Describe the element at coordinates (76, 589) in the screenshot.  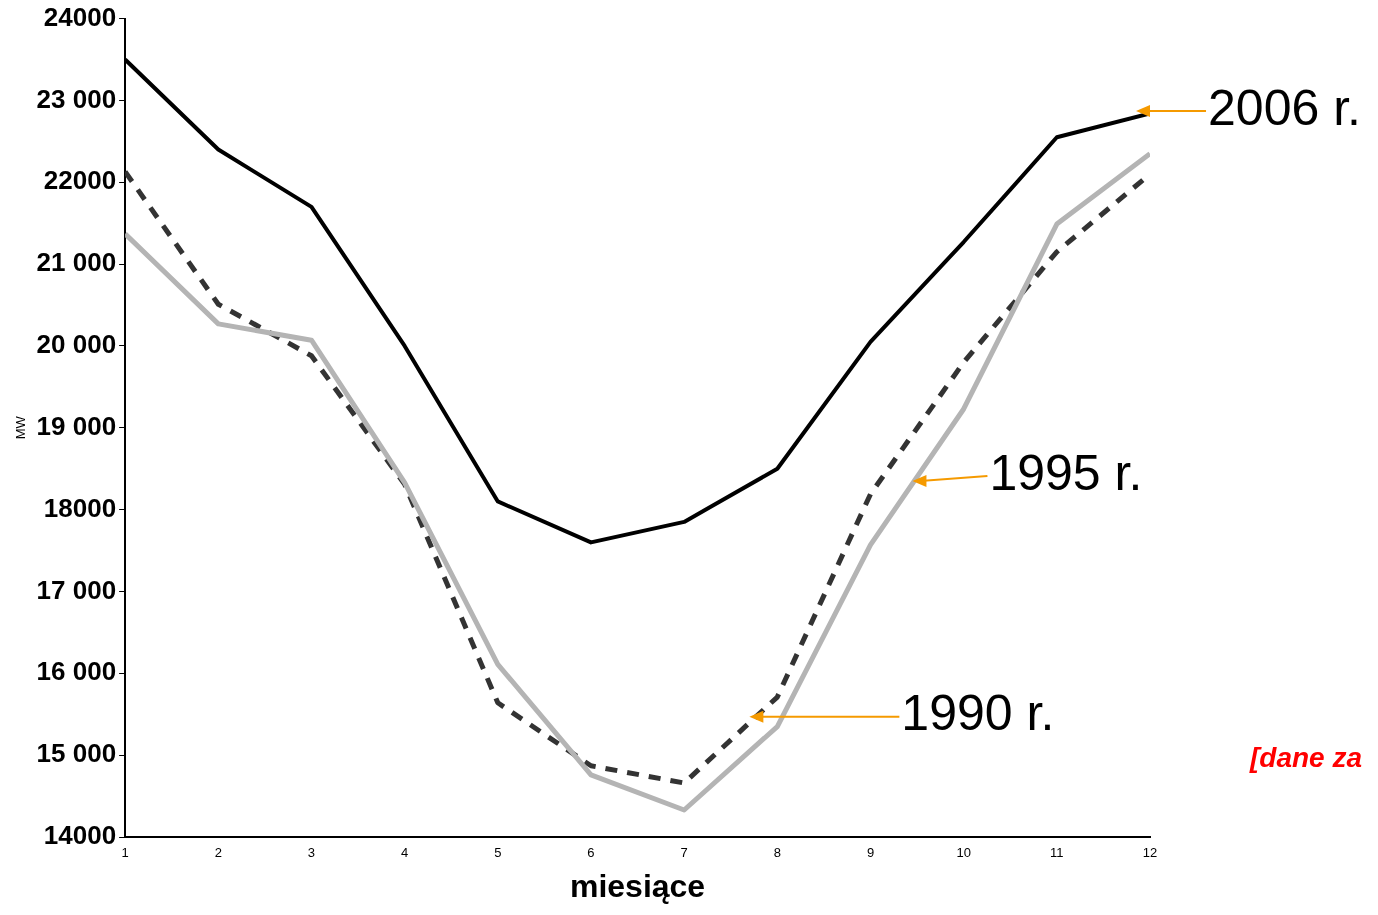
I see `y-tick-label: 17 000` at that location.